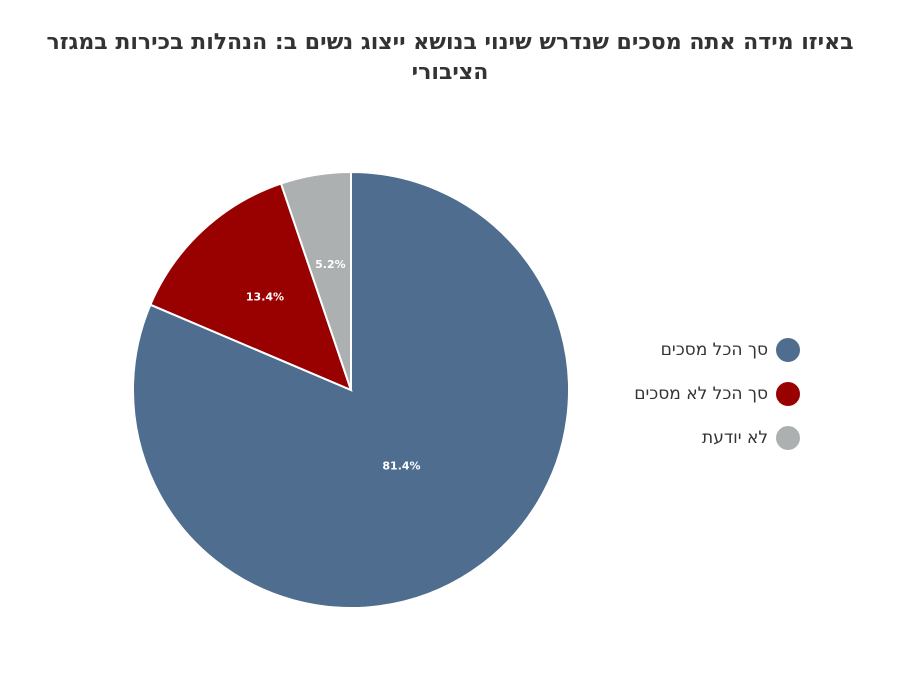 The width and height of the screenshot is (900, 700). I want to click on data-label-dont-know: 5.2%, so click(330, 264).